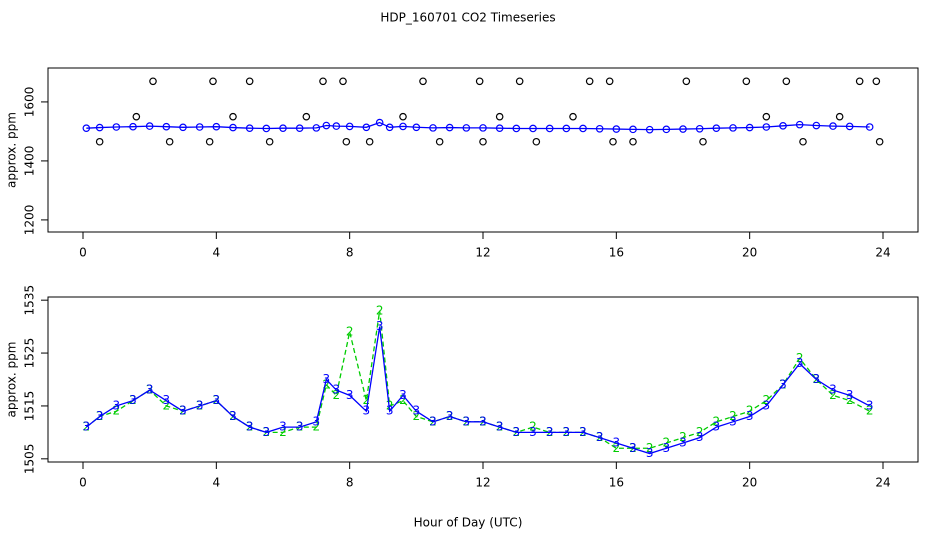  Describe the element at coordinates (616, 483) in the screenshot. I see `x-tick-label: 16` at that location.